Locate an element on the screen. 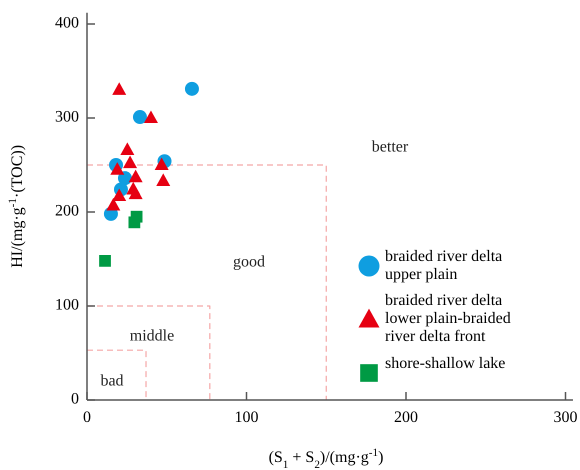  legend-label: shore-shallow lake is located at coordinates (445, 363).